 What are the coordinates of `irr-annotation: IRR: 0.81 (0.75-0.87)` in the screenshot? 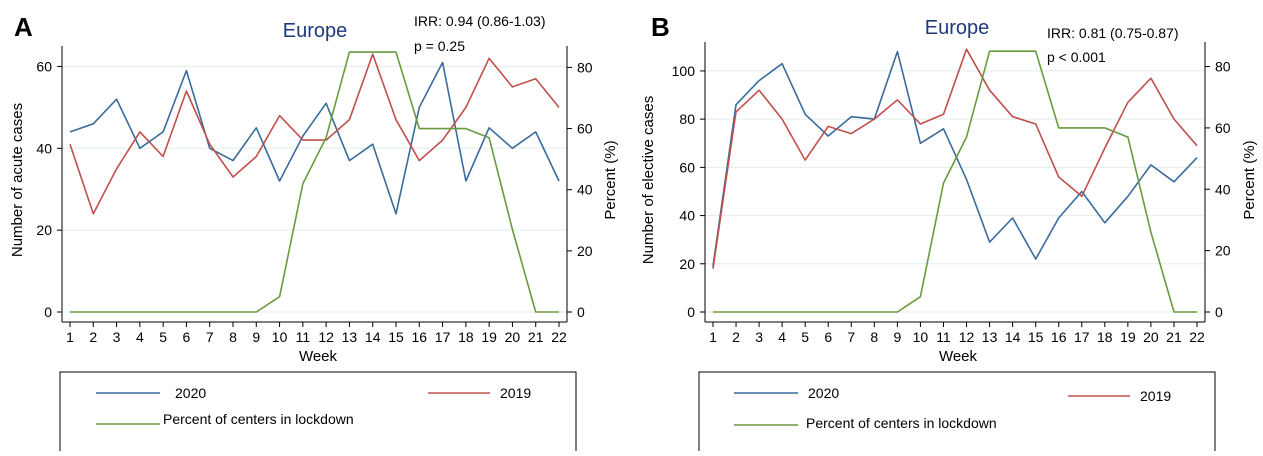 It's located at (1113, 33).